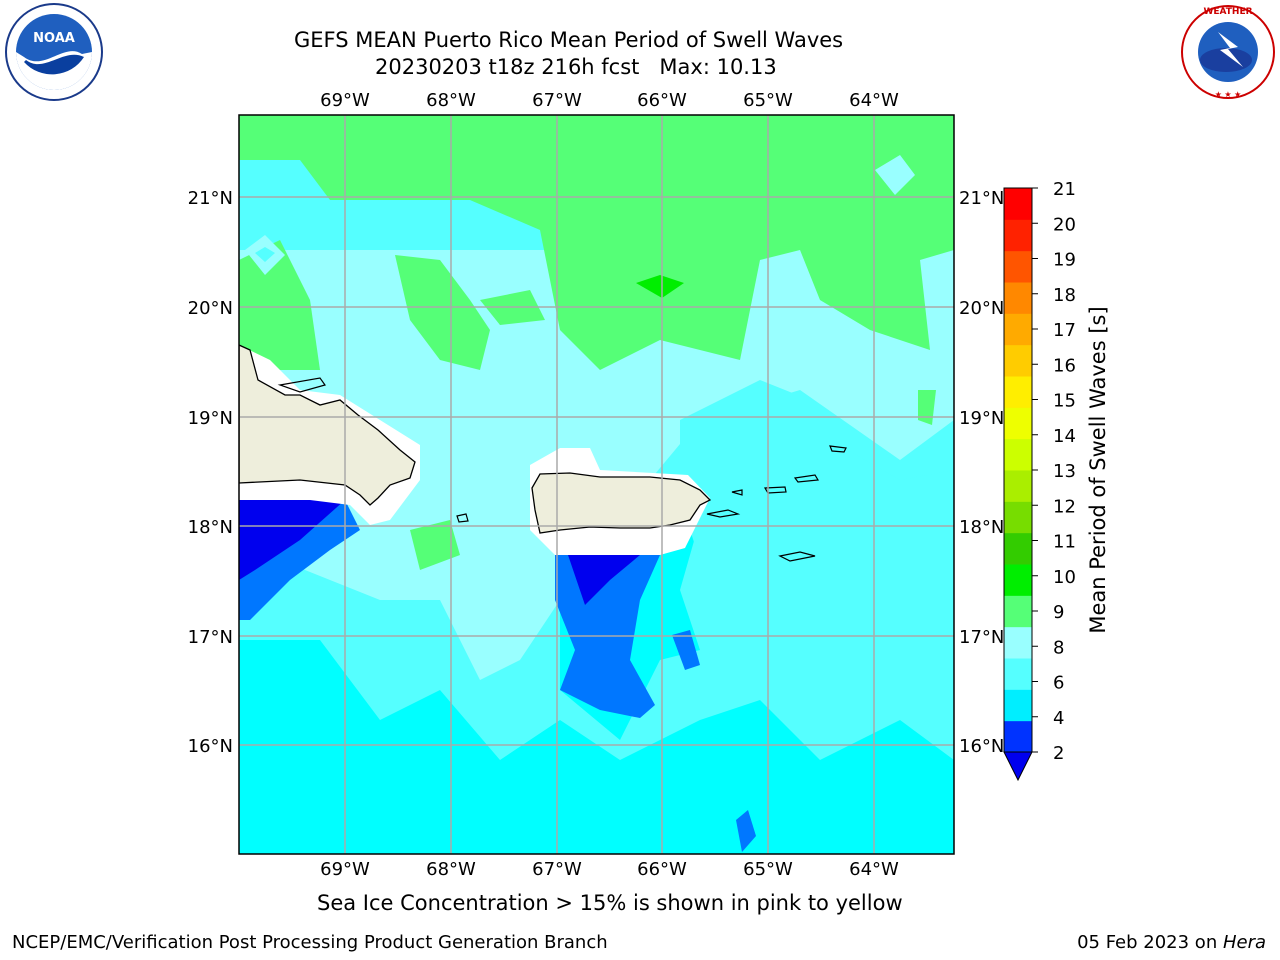  I want to click on colorbar-tick-label: 17, so click(1064, 330).